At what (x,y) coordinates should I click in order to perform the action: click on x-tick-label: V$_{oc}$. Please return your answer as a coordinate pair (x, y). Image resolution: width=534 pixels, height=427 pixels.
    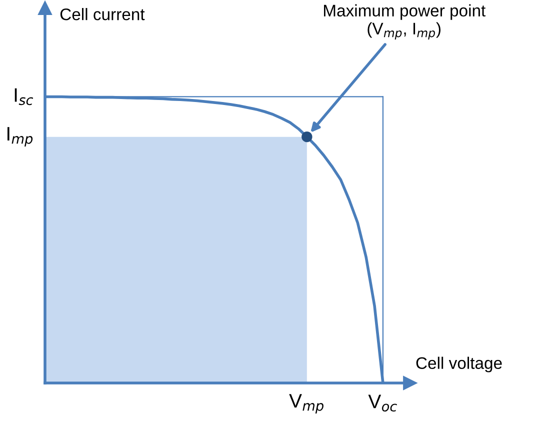
    Looking at the image, I should click on (382, 403).